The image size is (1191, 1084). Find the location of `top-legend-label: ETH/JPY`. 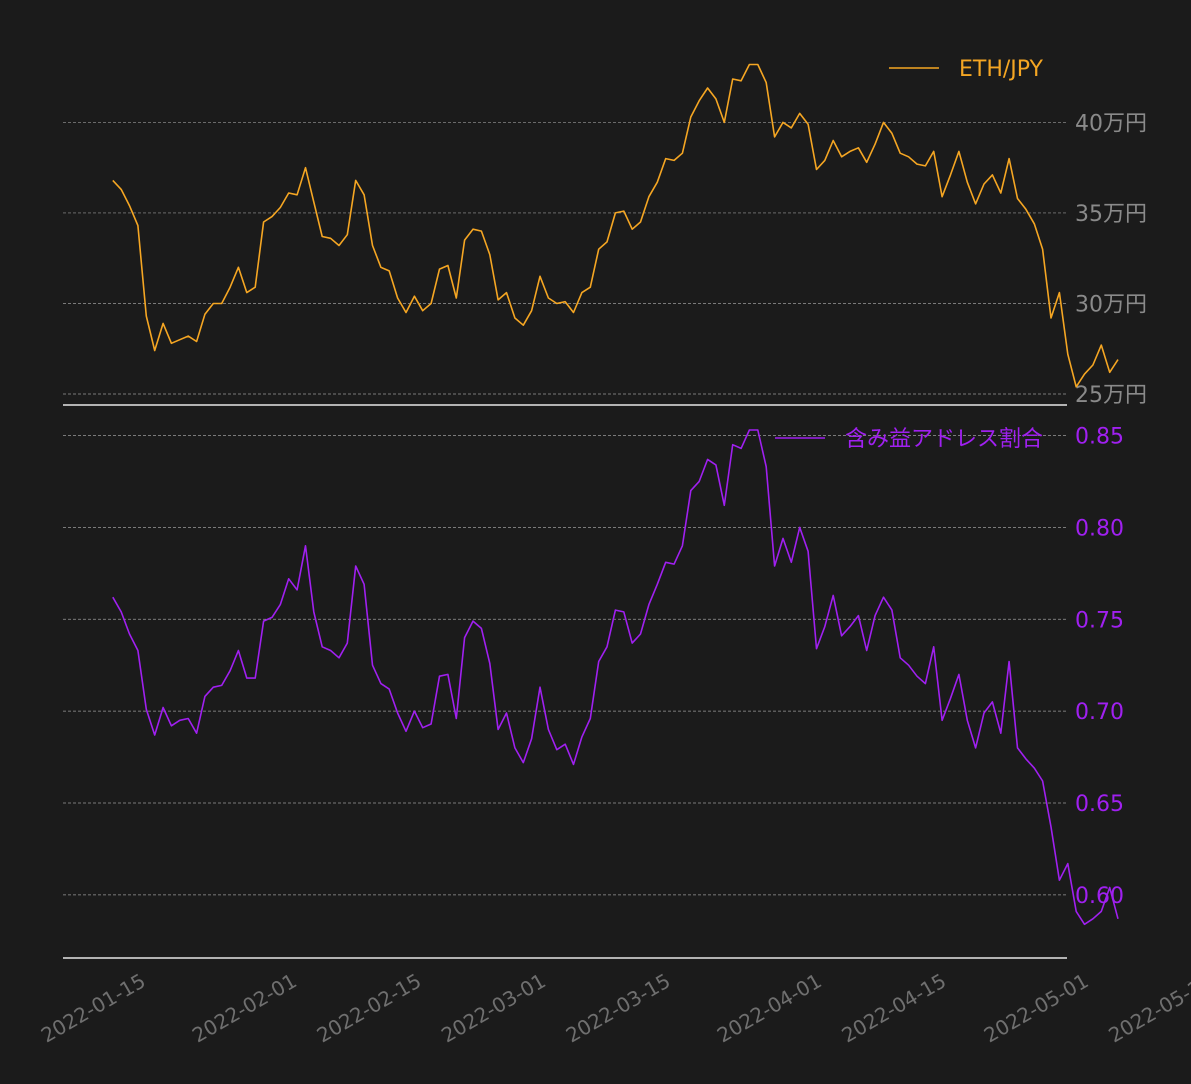

top-legend-label: ETH/JPY is located at coordinates (1001, 69).